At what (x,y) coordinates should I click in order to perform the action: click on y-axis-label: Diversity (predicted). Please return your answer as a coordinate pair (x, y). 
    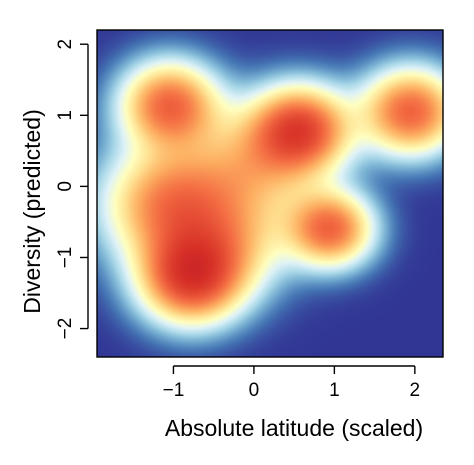
    Looking at the image, I should click on (32, 211).